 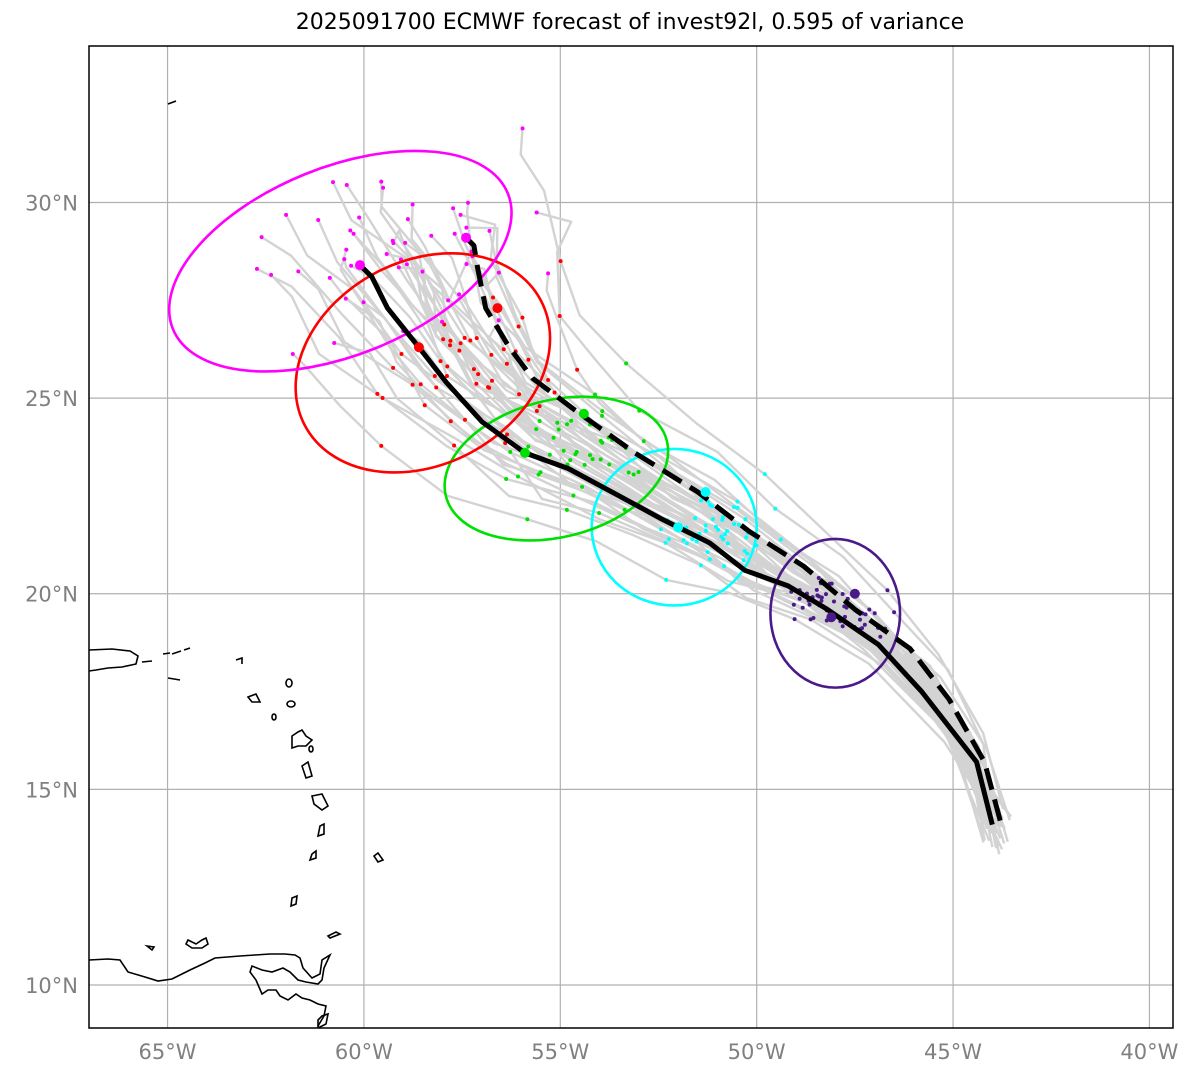 I want to click on cluster-ellipse, so click(x=674, y=527).